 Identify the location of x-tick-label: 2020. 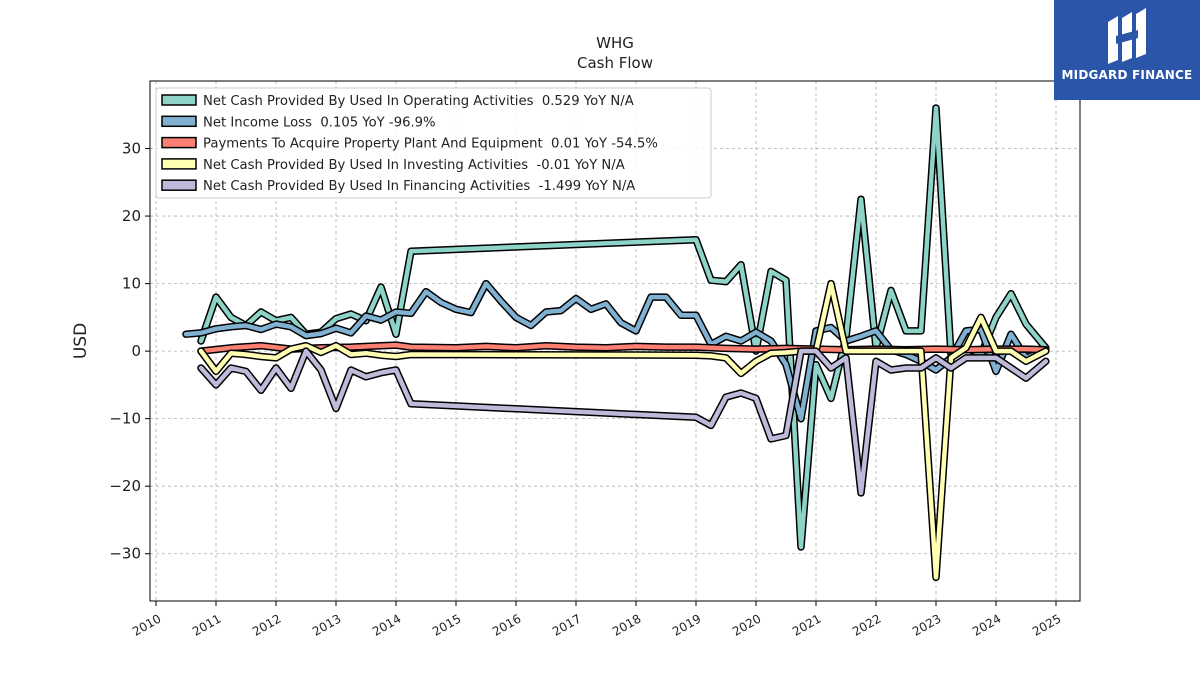
(746, 624).